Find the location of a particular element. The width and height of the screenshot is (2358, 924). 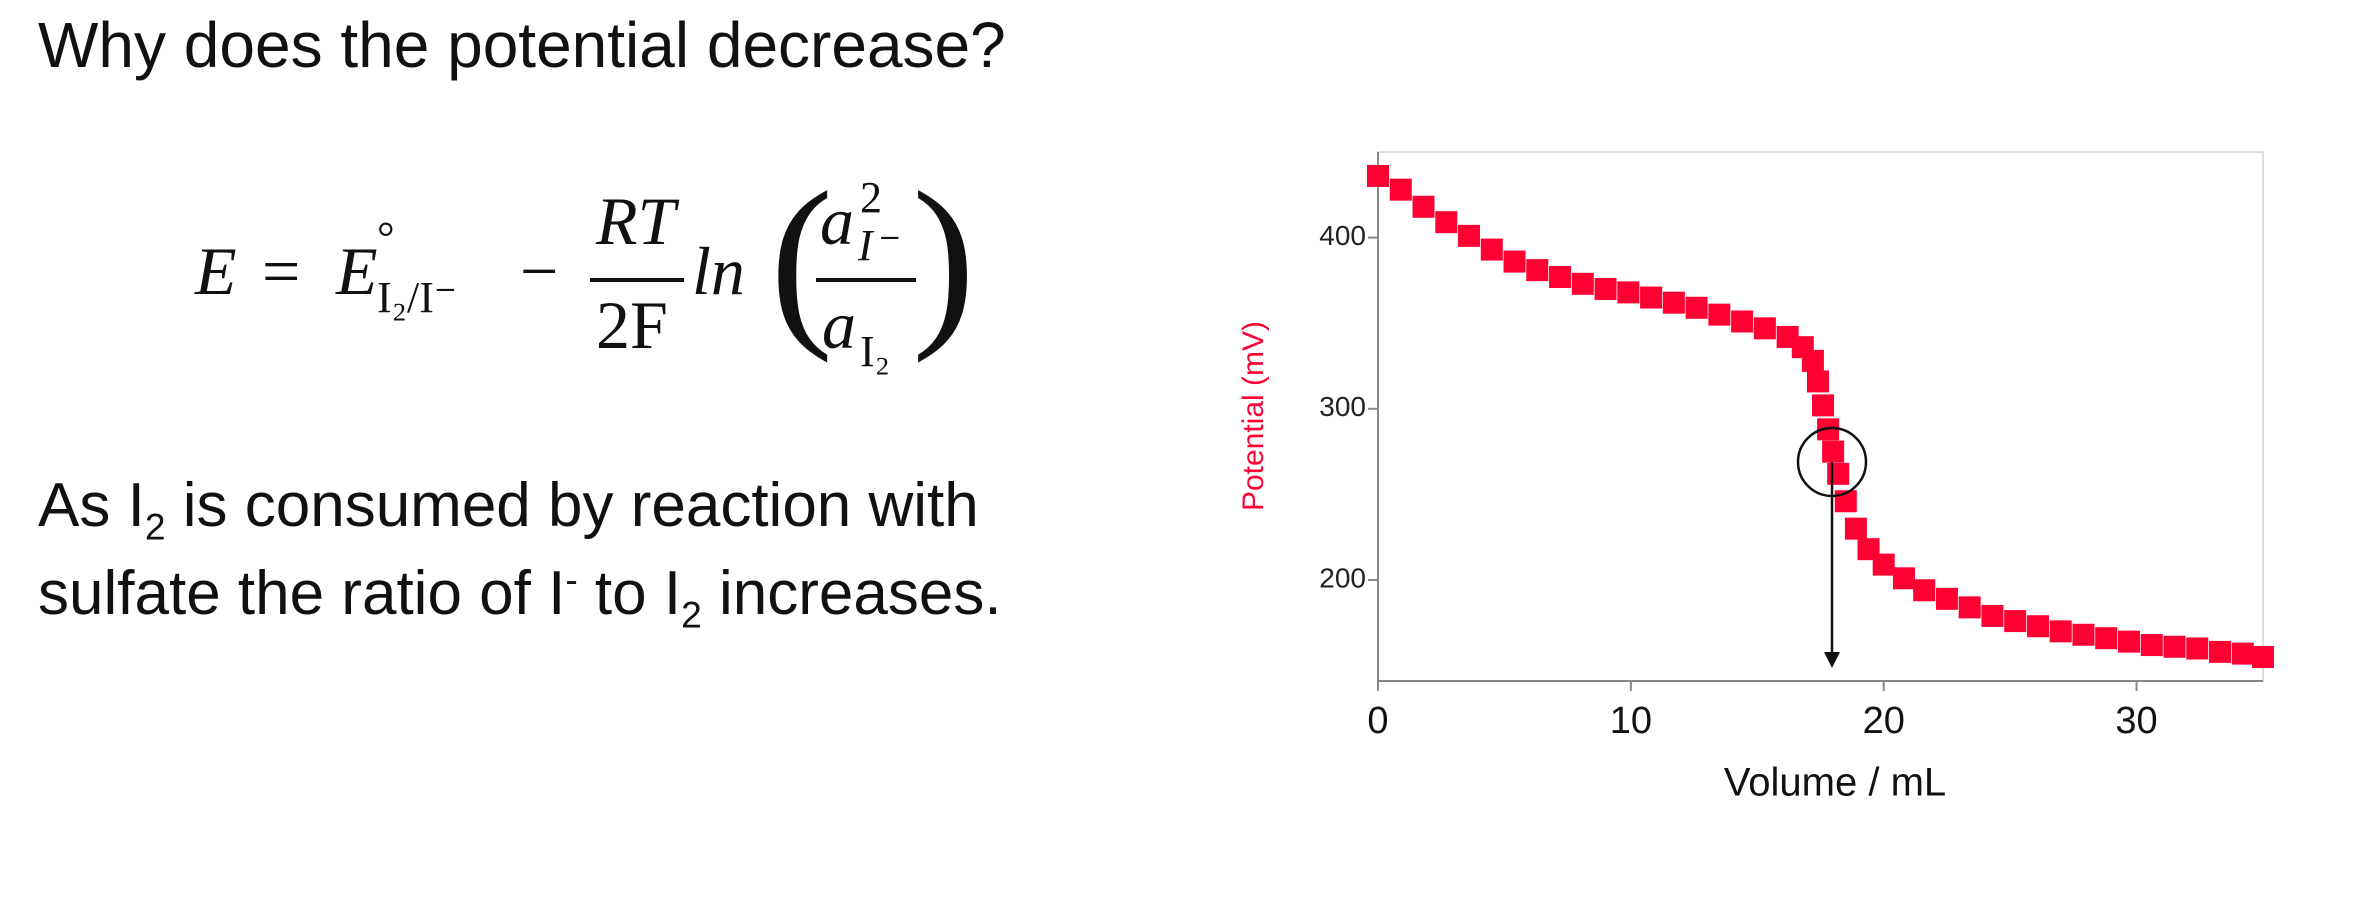

eq-minus: − is located at coordinates (539, 271).